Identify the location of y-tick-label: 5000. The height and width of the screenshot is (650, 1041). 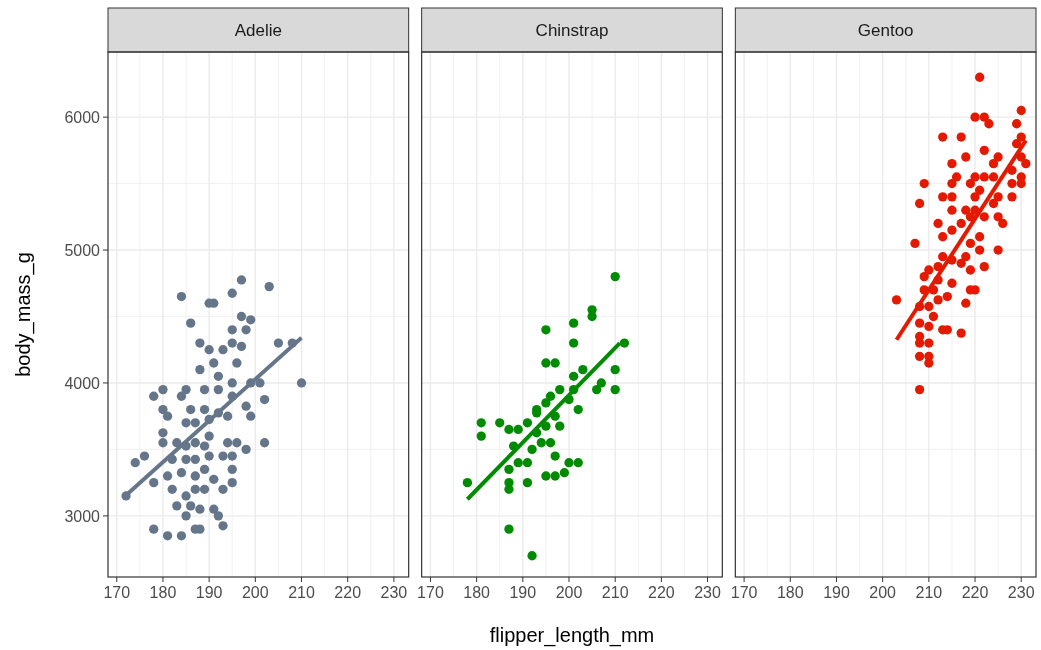
(82, 251).